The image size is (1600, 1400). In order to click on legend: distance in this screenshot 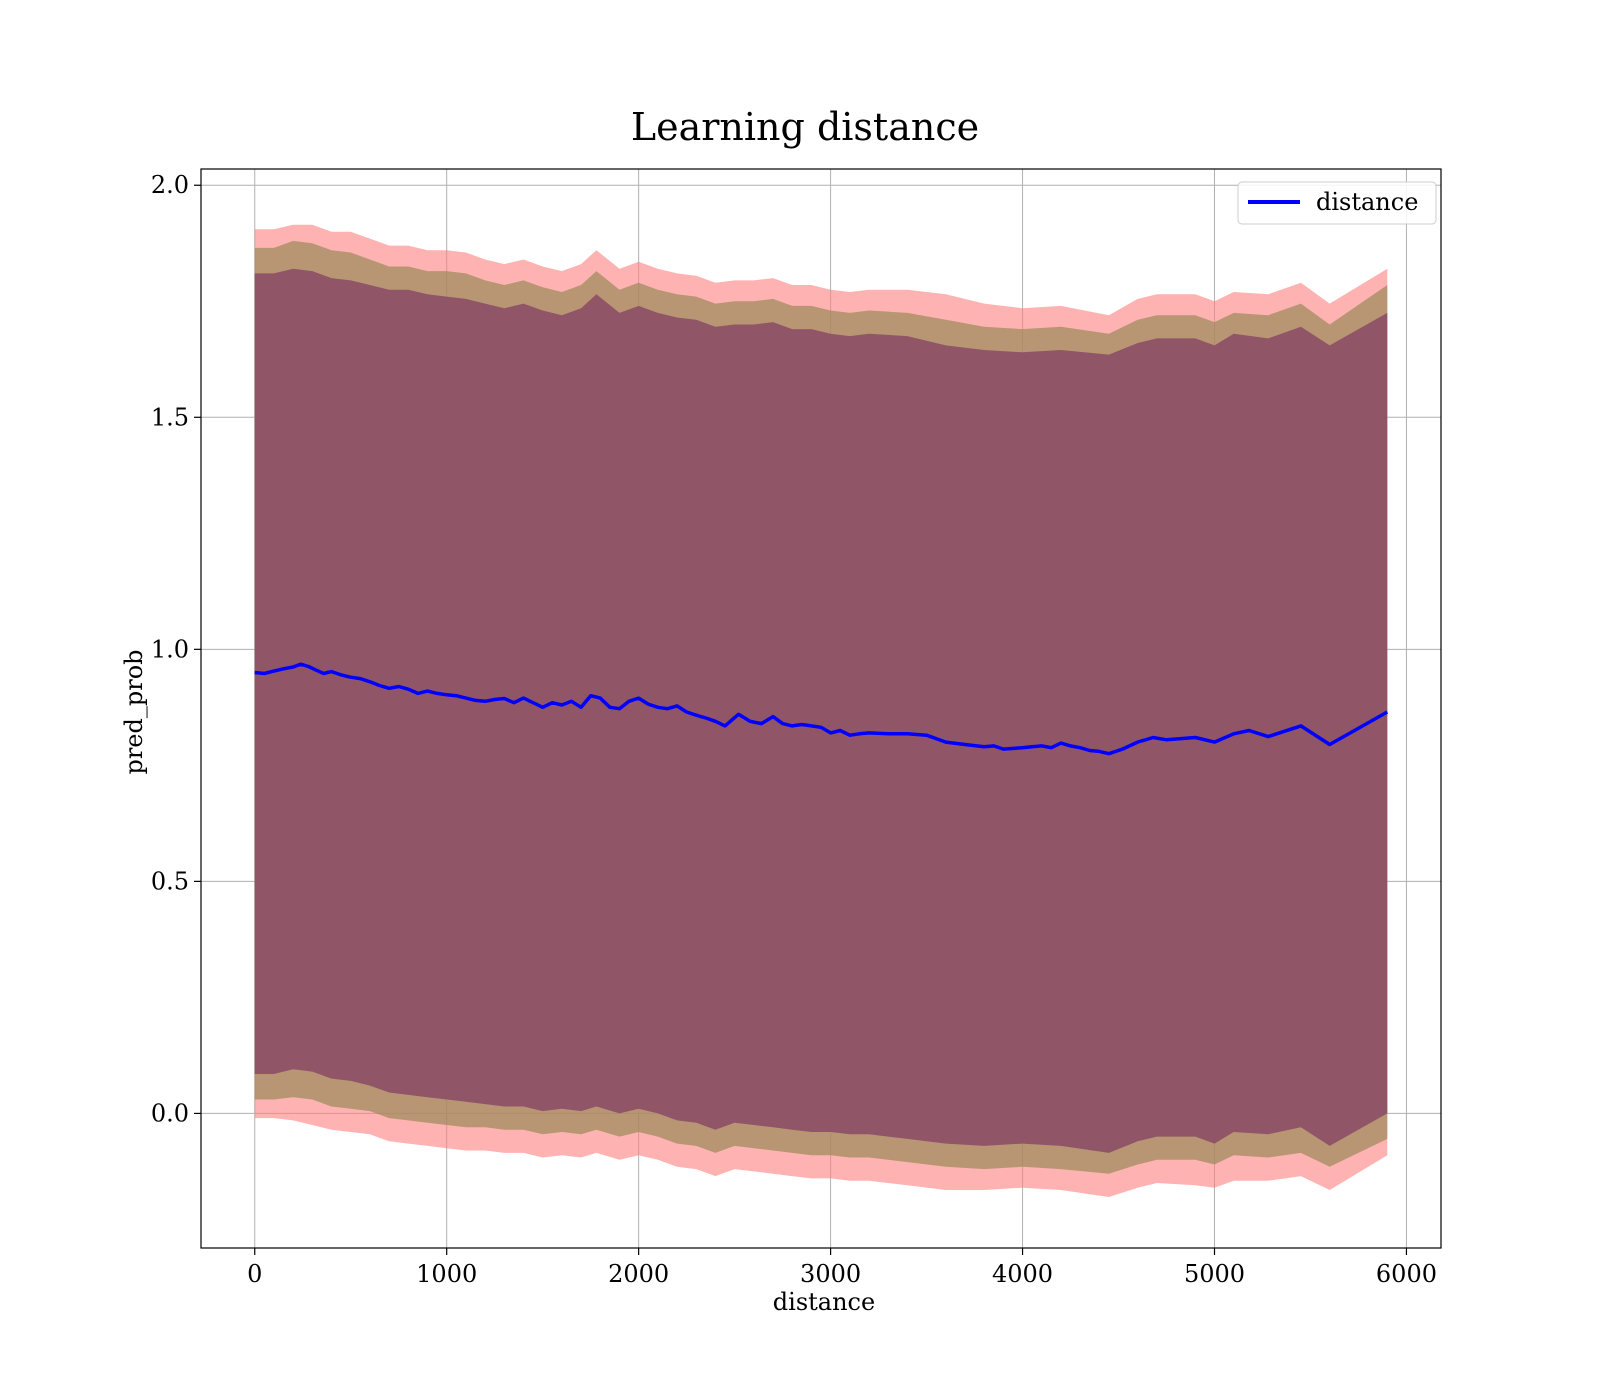, I will do `click(1337, 203)`.